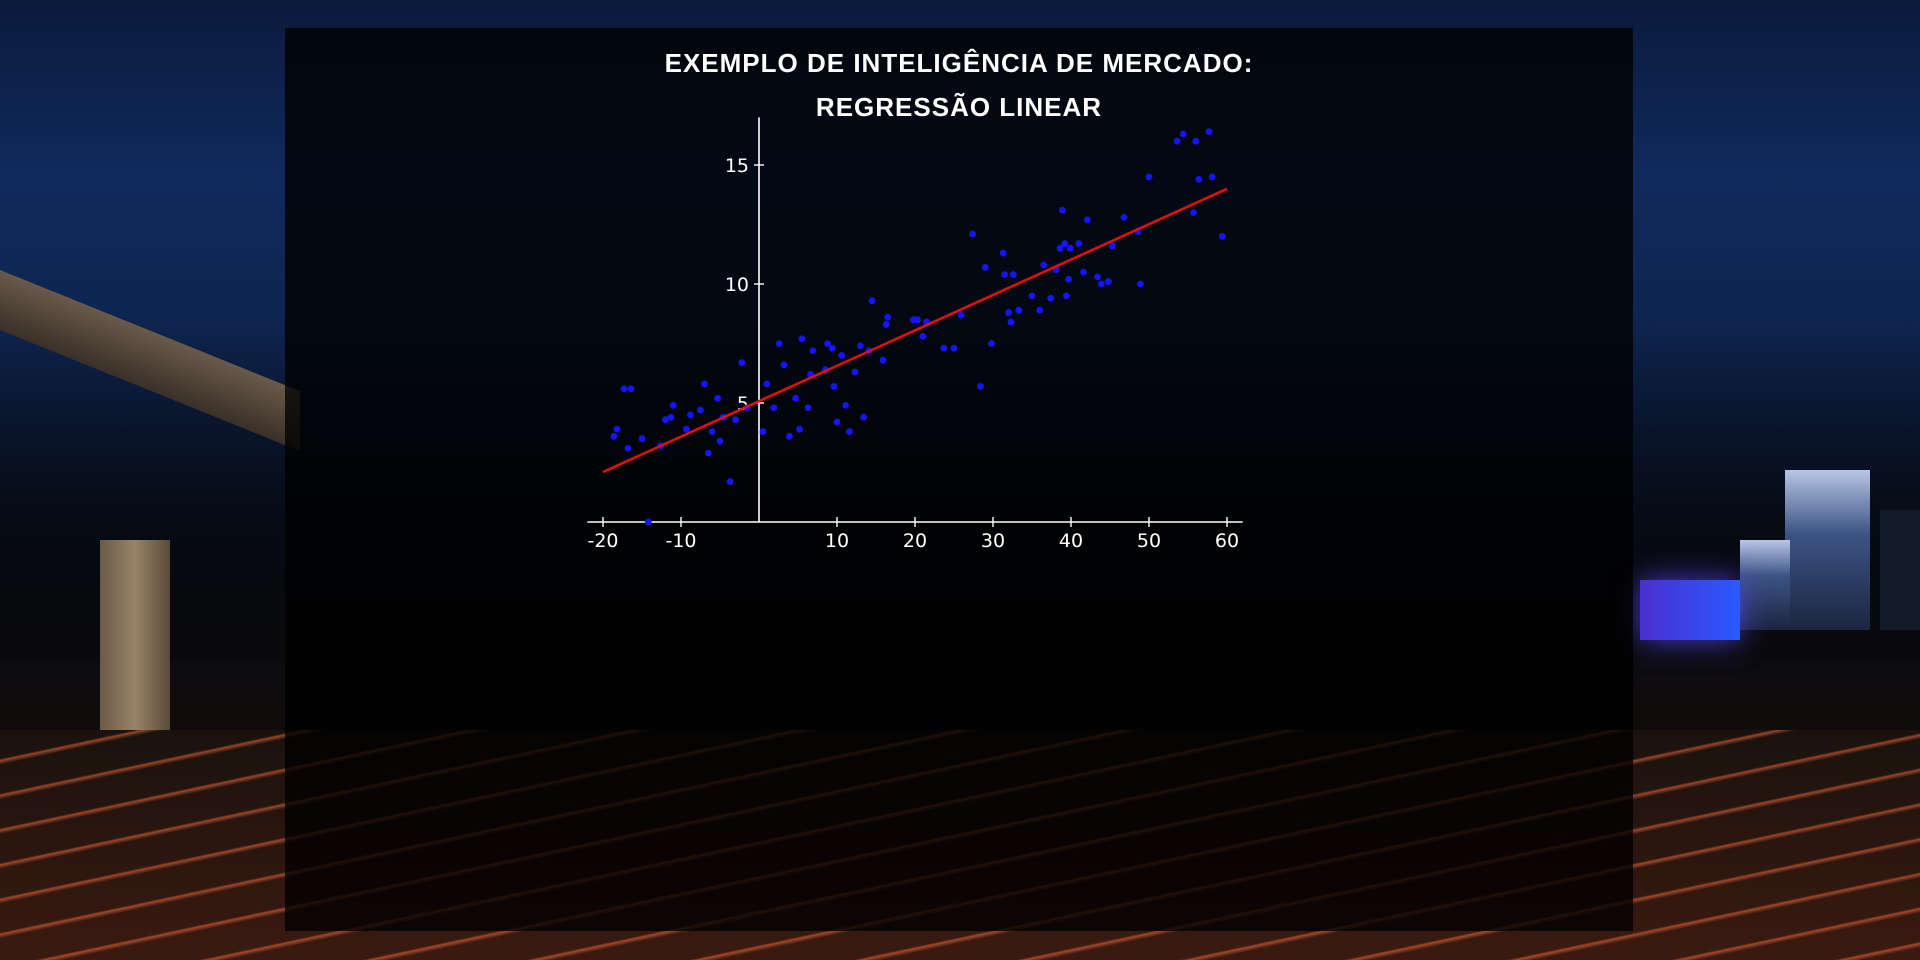 The image size is (1920, 960). What do you see at coordinates (993, 541) in the screenshot?
I see `x-tick-label: 30` at bounding box center [993, 541].